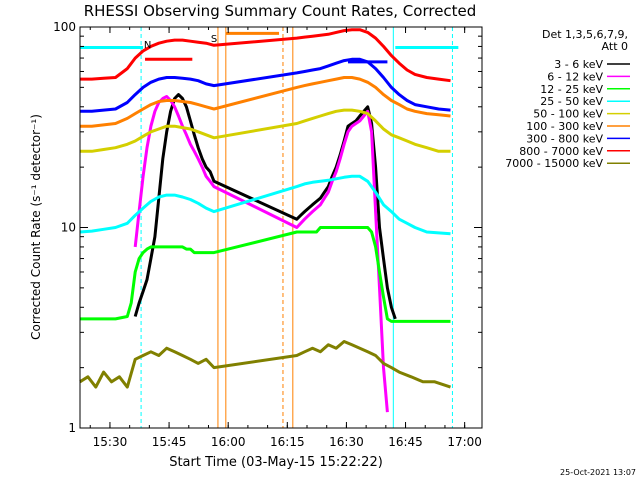 The height and width of the screenshot is (480, 640). What do you see at coordinates (64, 27) in the screenshot?
I see `y-tick-label-2: 100` at bounding box center [64, 27].